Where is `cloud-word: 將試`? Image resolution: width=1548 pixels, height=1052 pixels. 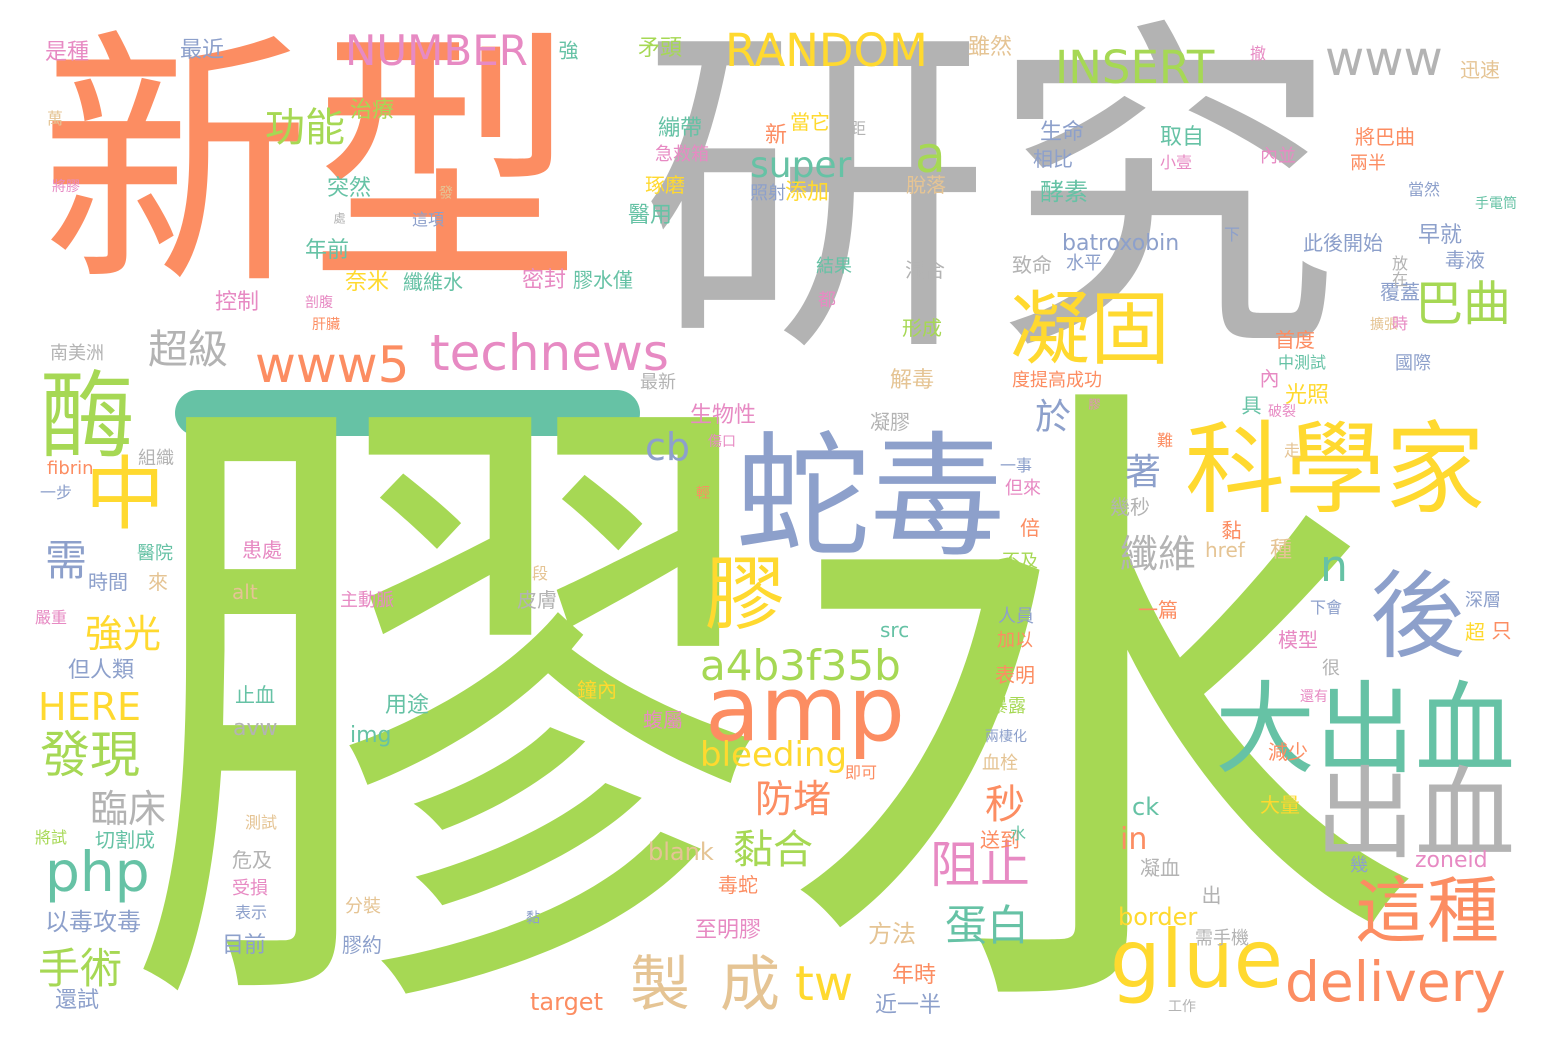
cloud-word: 將試 is located at coordinates (51, 837).